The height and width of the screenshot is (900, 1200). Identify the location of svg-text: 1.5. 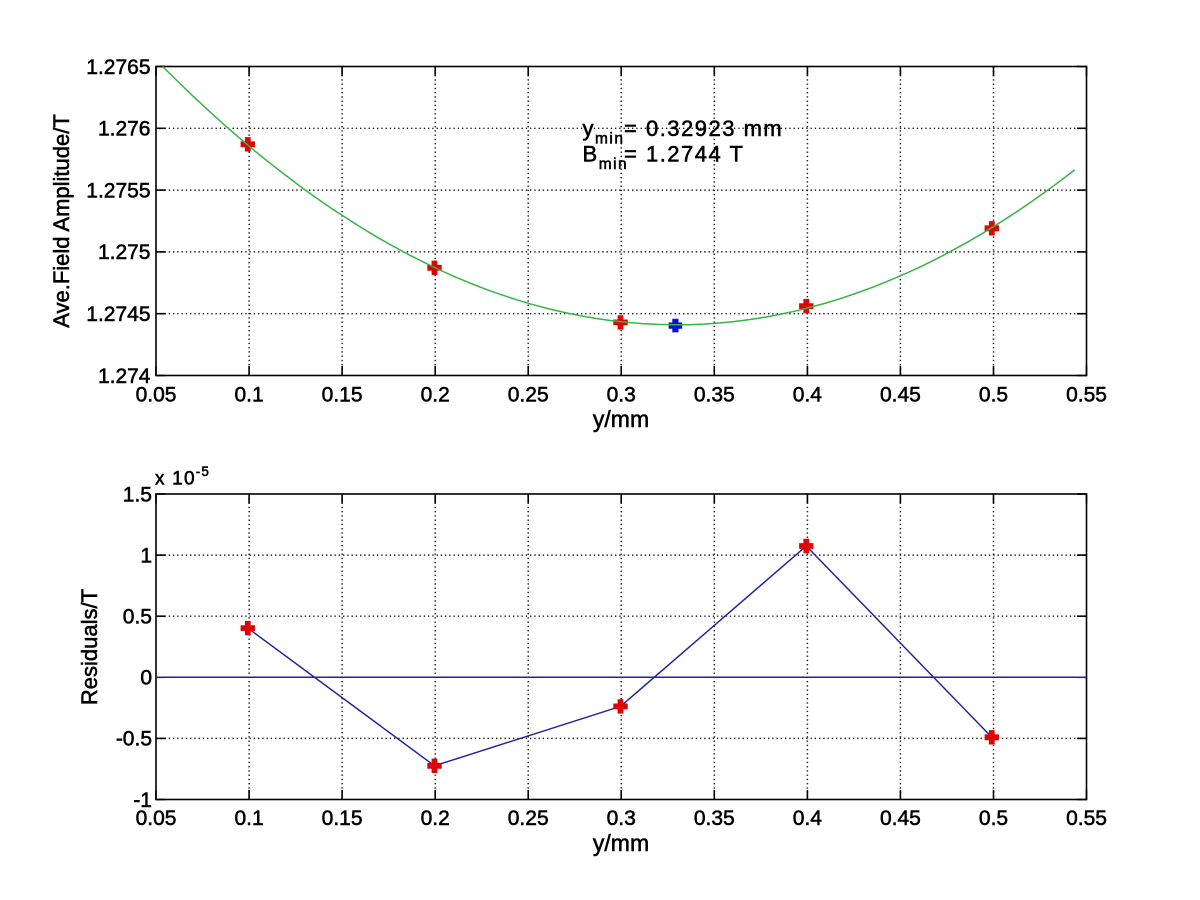
(137, 494).